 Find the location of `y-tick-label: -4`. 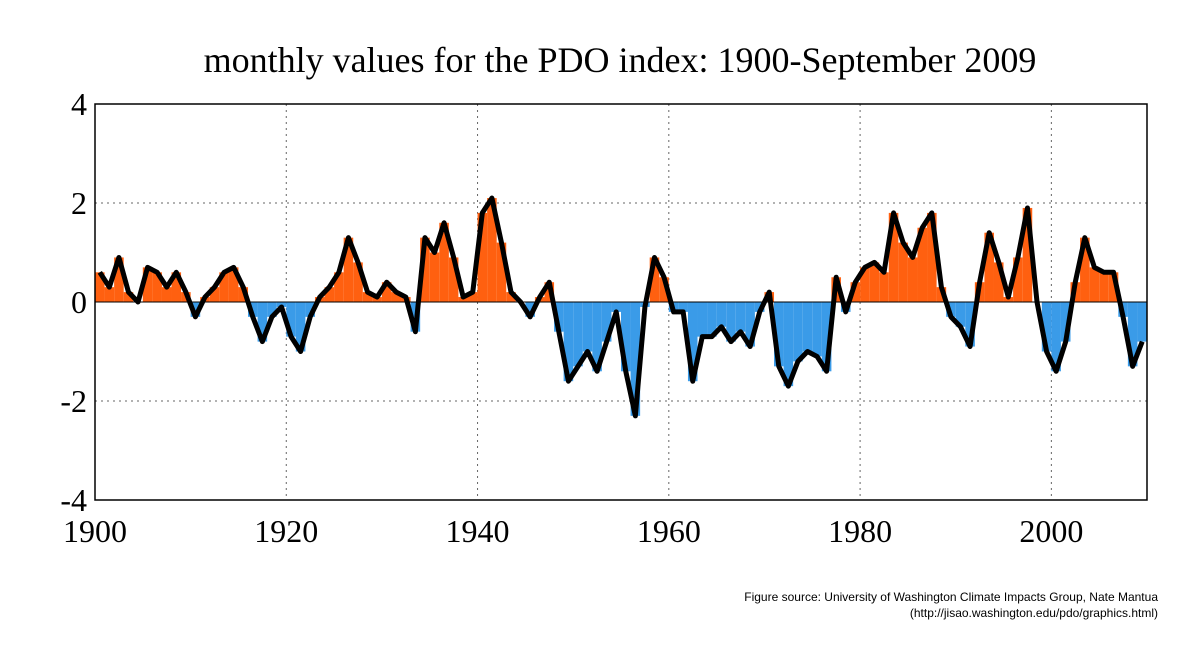

y-tick-label: -4 is located at coordinates (73, 500).